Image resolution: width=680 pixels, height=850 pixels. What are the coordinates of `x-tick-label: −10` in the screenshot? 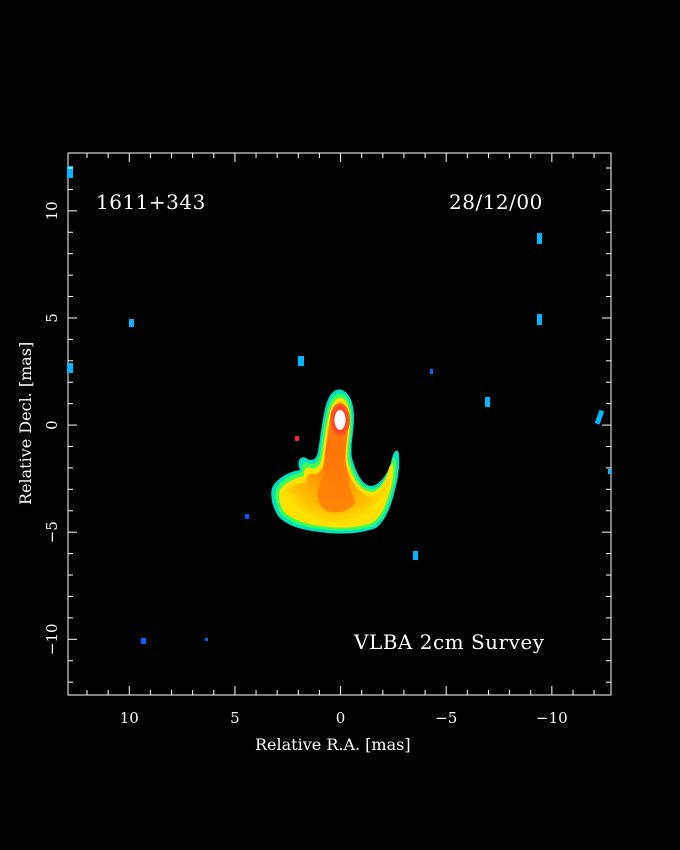 It's located at (552, 718).